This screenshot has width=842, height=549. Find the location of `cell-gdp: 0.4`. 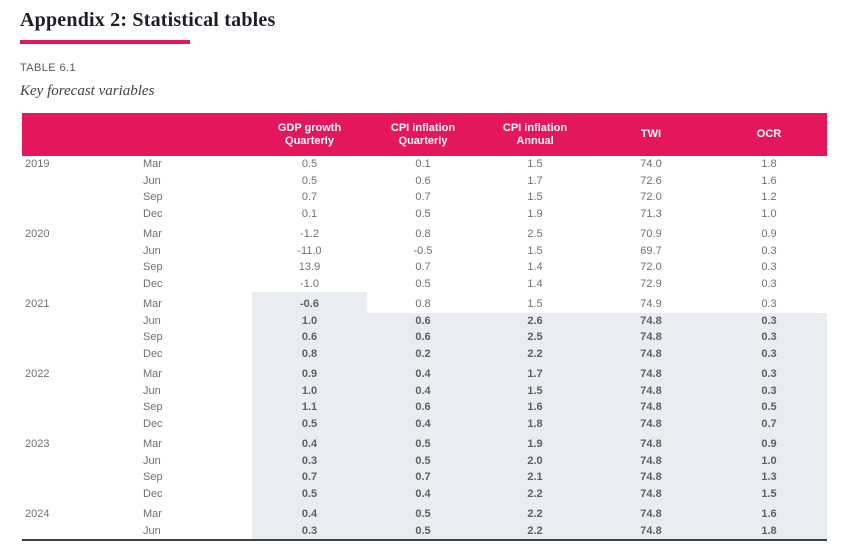

cell-gdp: 0.4 is located at coordinates (309, 512).